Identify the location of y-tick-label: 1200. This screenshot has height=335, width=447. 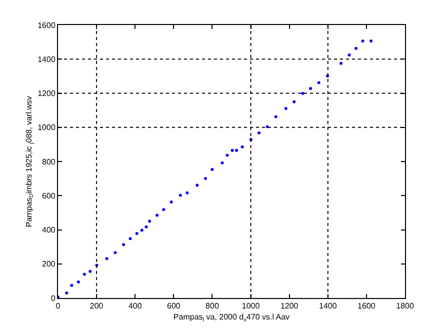
(47, 93).